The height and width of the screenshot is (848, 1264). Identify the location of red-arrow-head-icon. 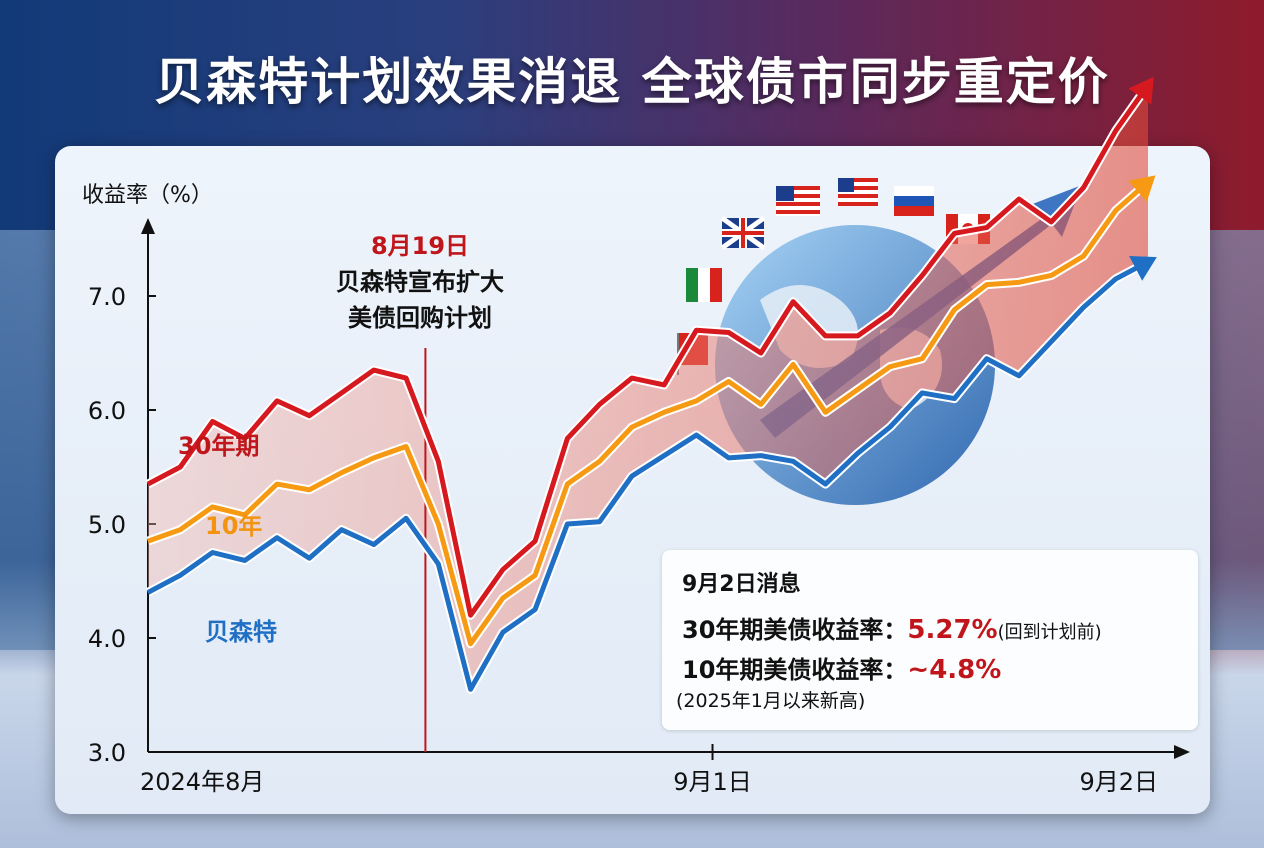
(1141, 90).